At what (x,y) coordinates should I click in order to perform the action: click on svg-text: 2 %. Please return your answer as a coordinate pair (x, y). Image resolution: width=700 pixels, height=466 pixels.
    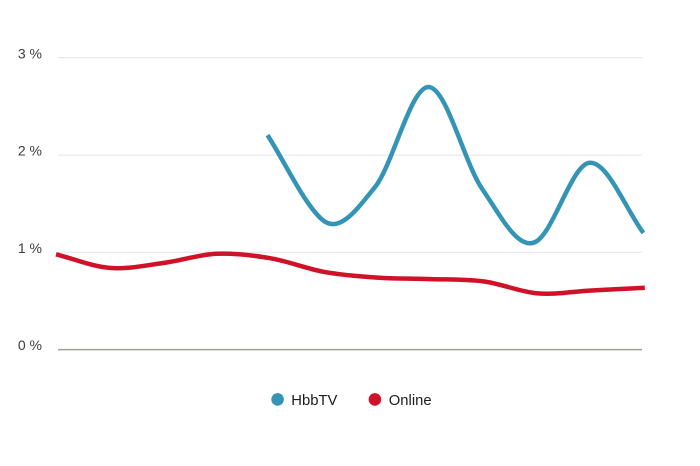
    Looking at the image, I should click on (30, 151).